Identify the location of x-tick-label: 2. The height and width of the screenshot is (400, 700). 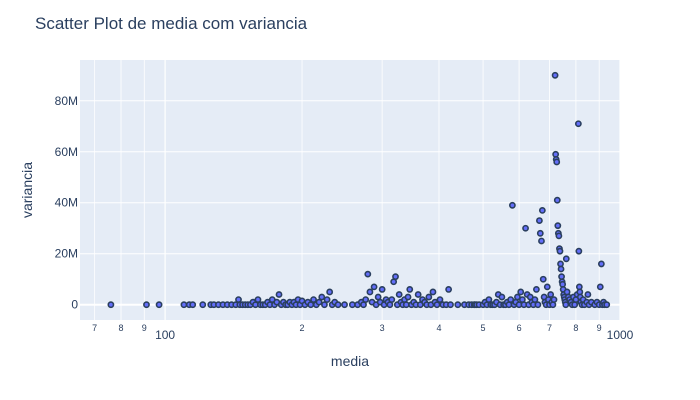
(302, 328).